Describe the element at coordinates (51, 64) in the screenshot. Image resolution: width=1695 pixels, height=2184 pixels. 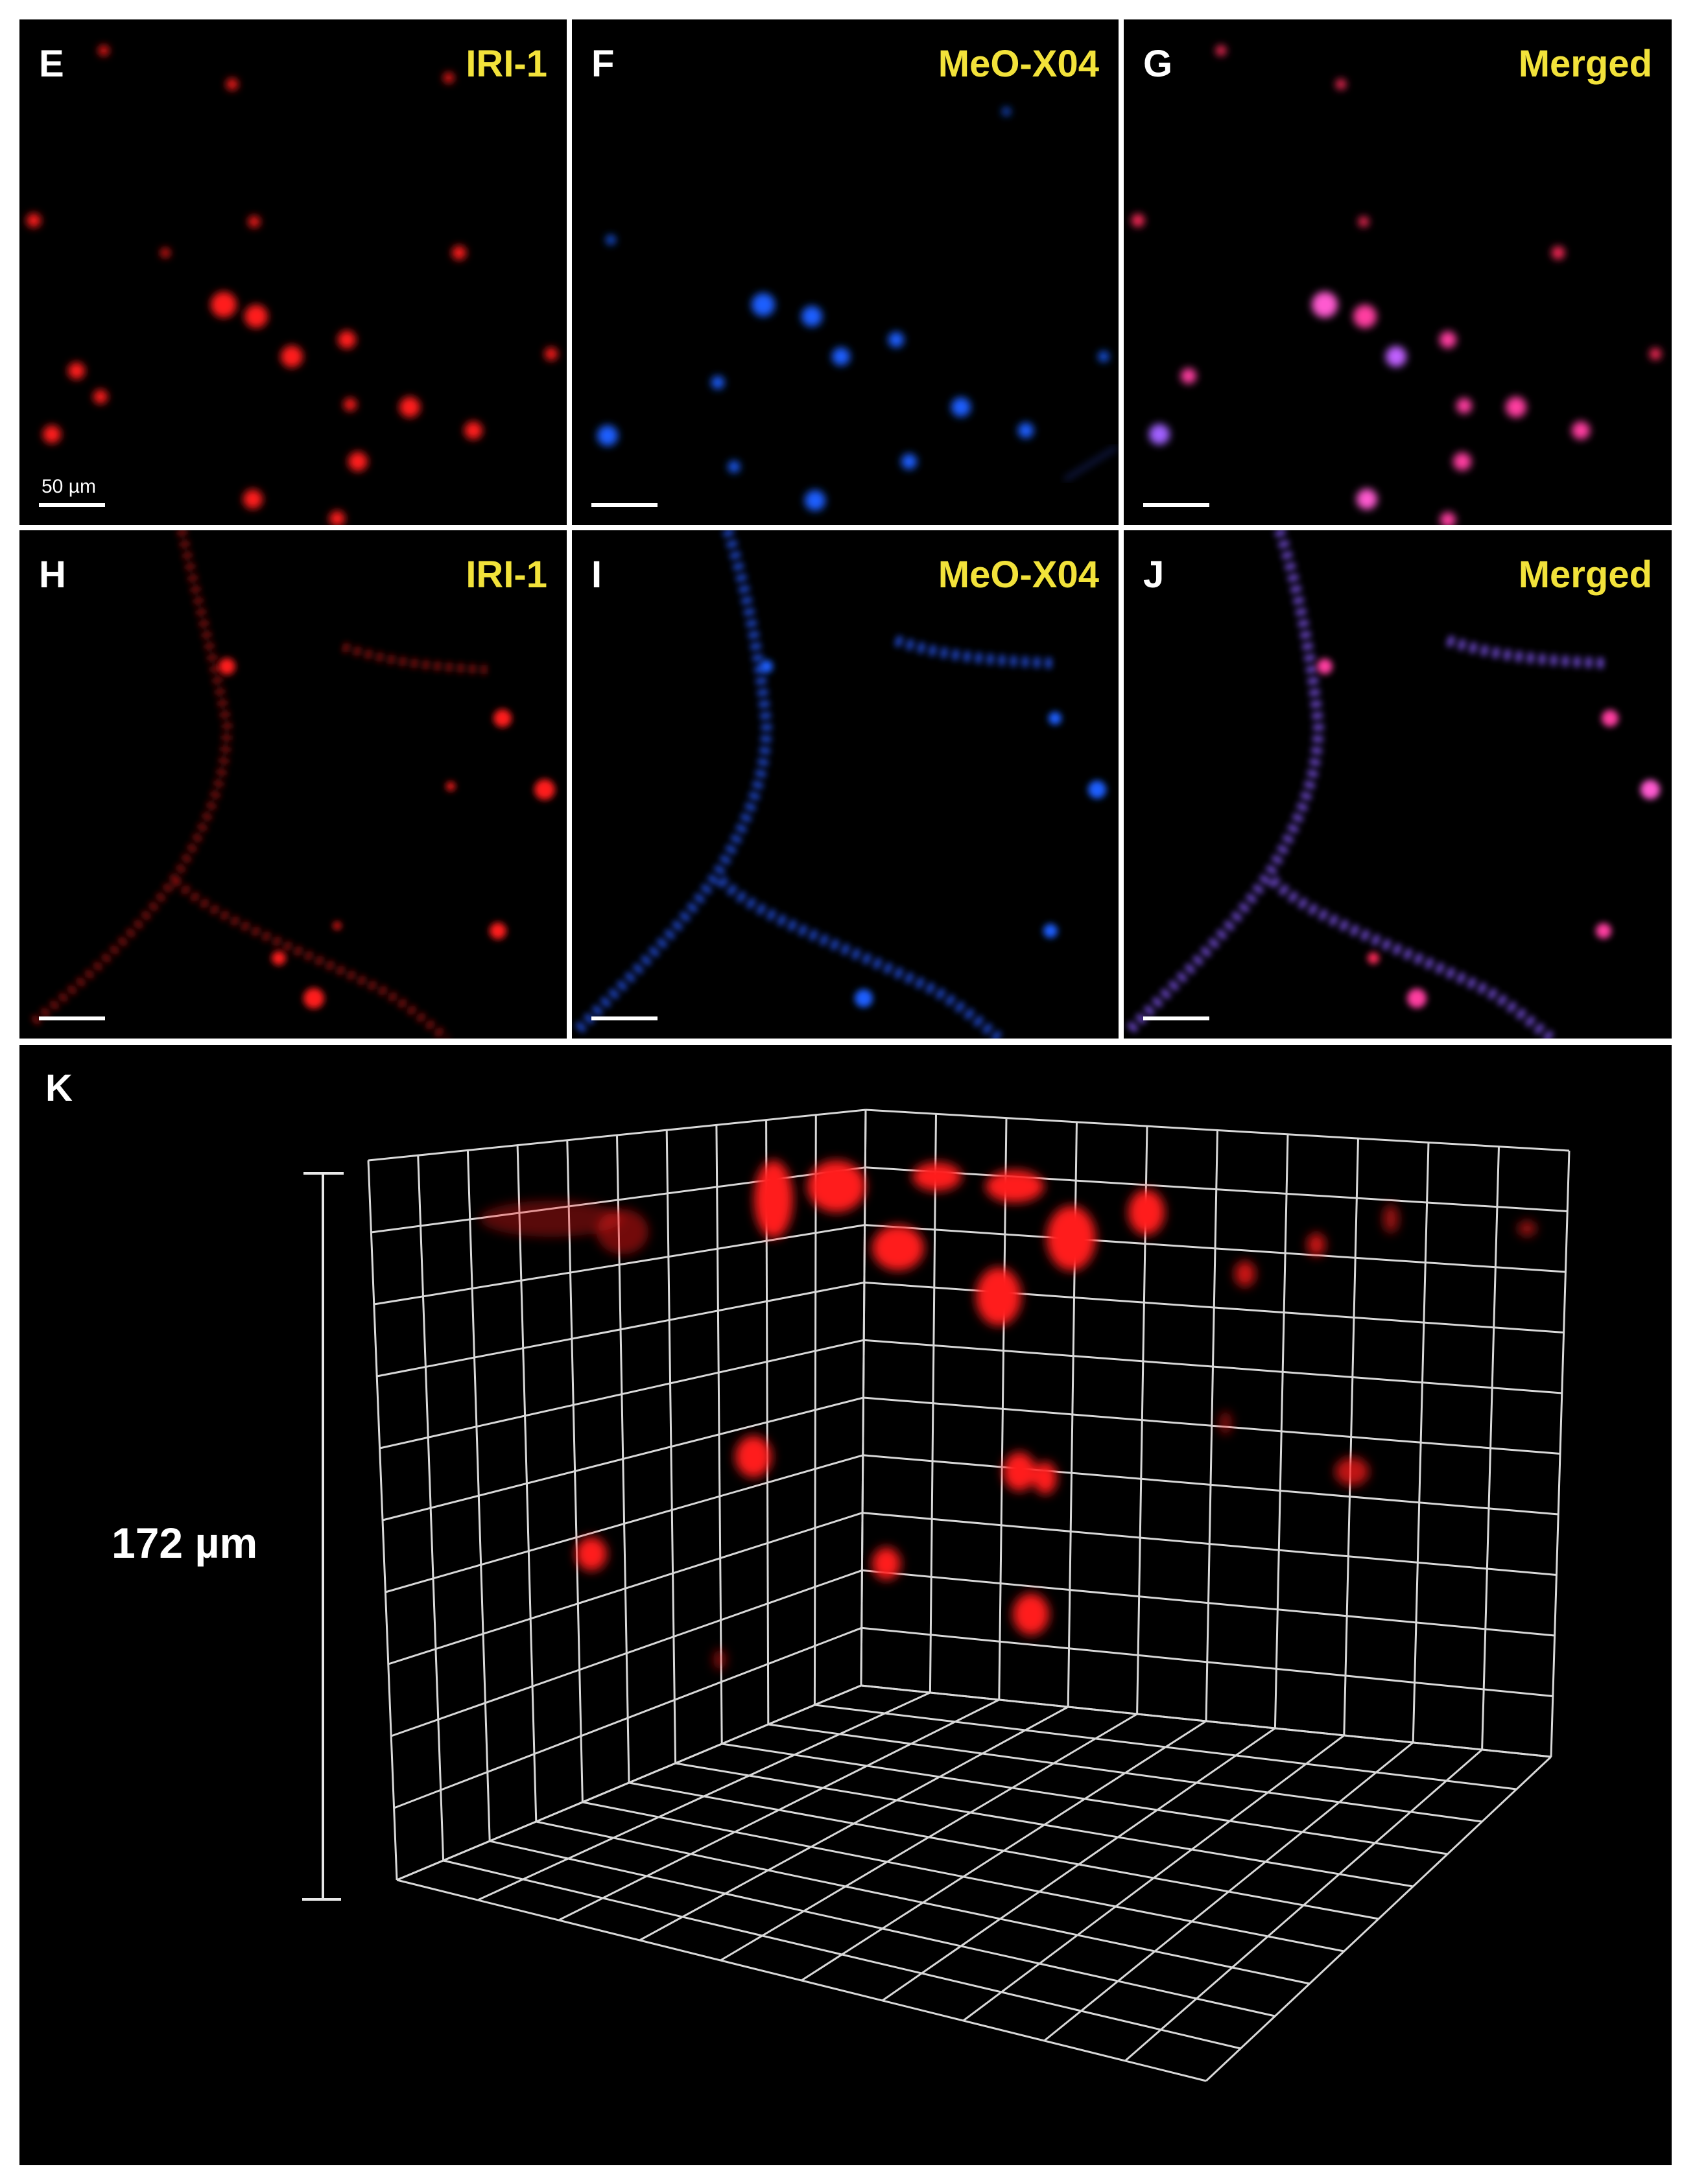
I see `panel-letter: E` at that location.